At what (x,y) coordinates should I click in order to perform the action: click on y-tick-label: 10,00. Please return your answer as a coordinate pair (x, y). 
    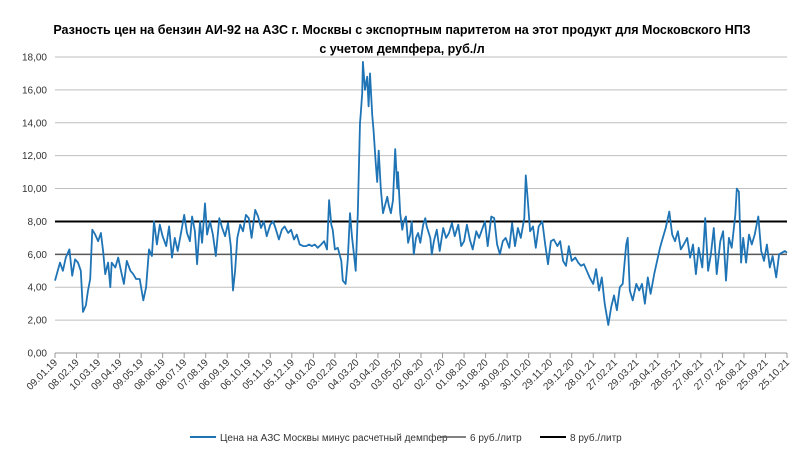
    Looking at the image, I should click on (34, 189).